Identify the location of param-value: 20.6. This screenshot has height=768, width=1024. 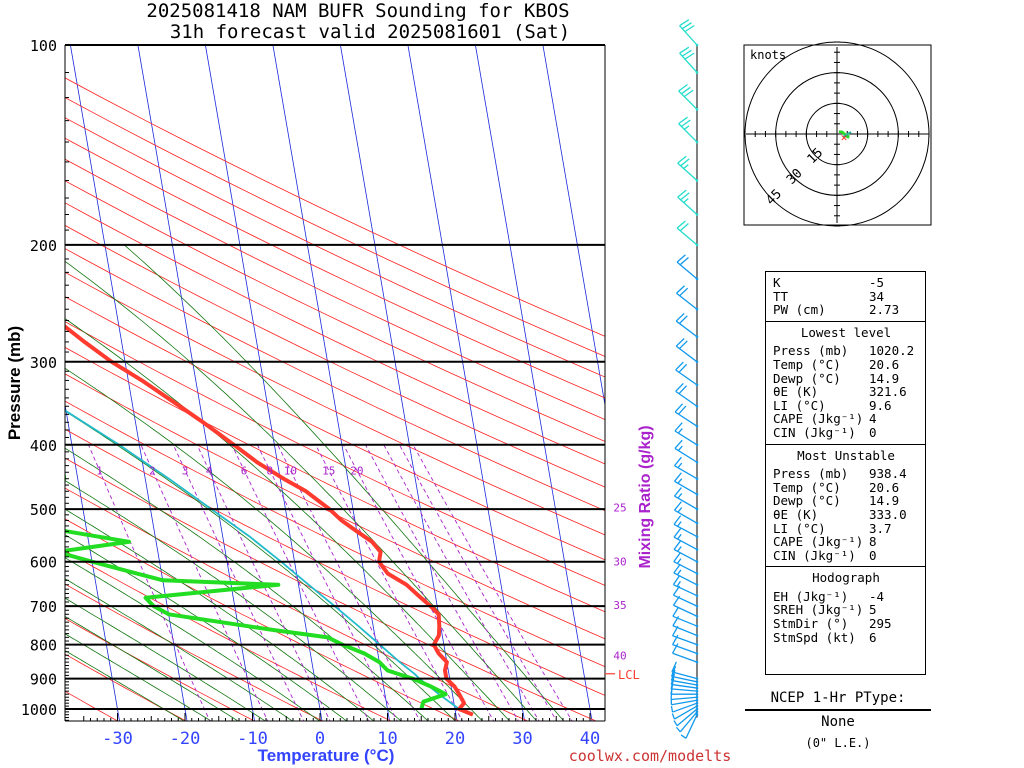
(884, 364).